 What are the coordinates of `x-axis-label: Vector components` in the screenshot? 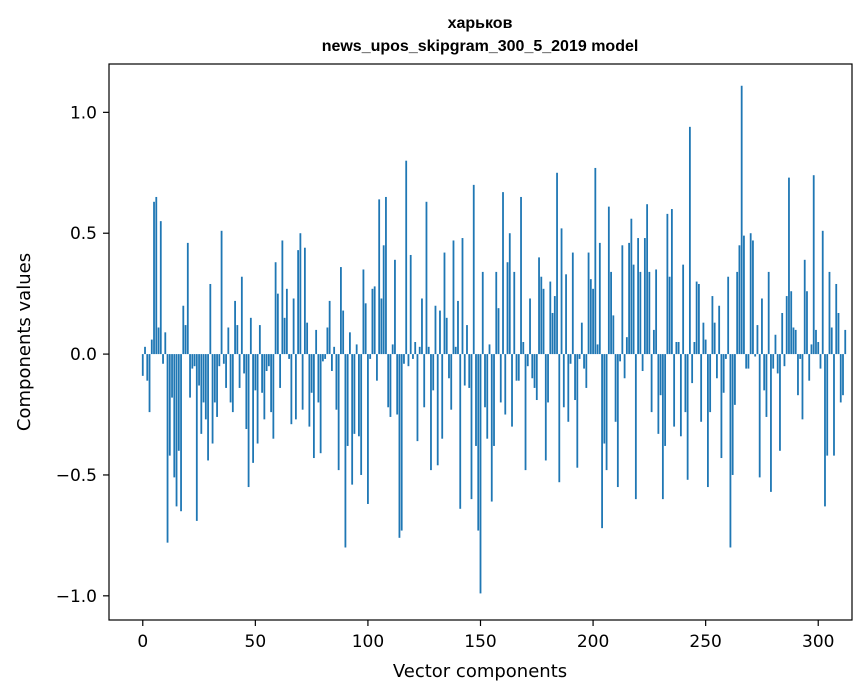 It's located at (480, 671).